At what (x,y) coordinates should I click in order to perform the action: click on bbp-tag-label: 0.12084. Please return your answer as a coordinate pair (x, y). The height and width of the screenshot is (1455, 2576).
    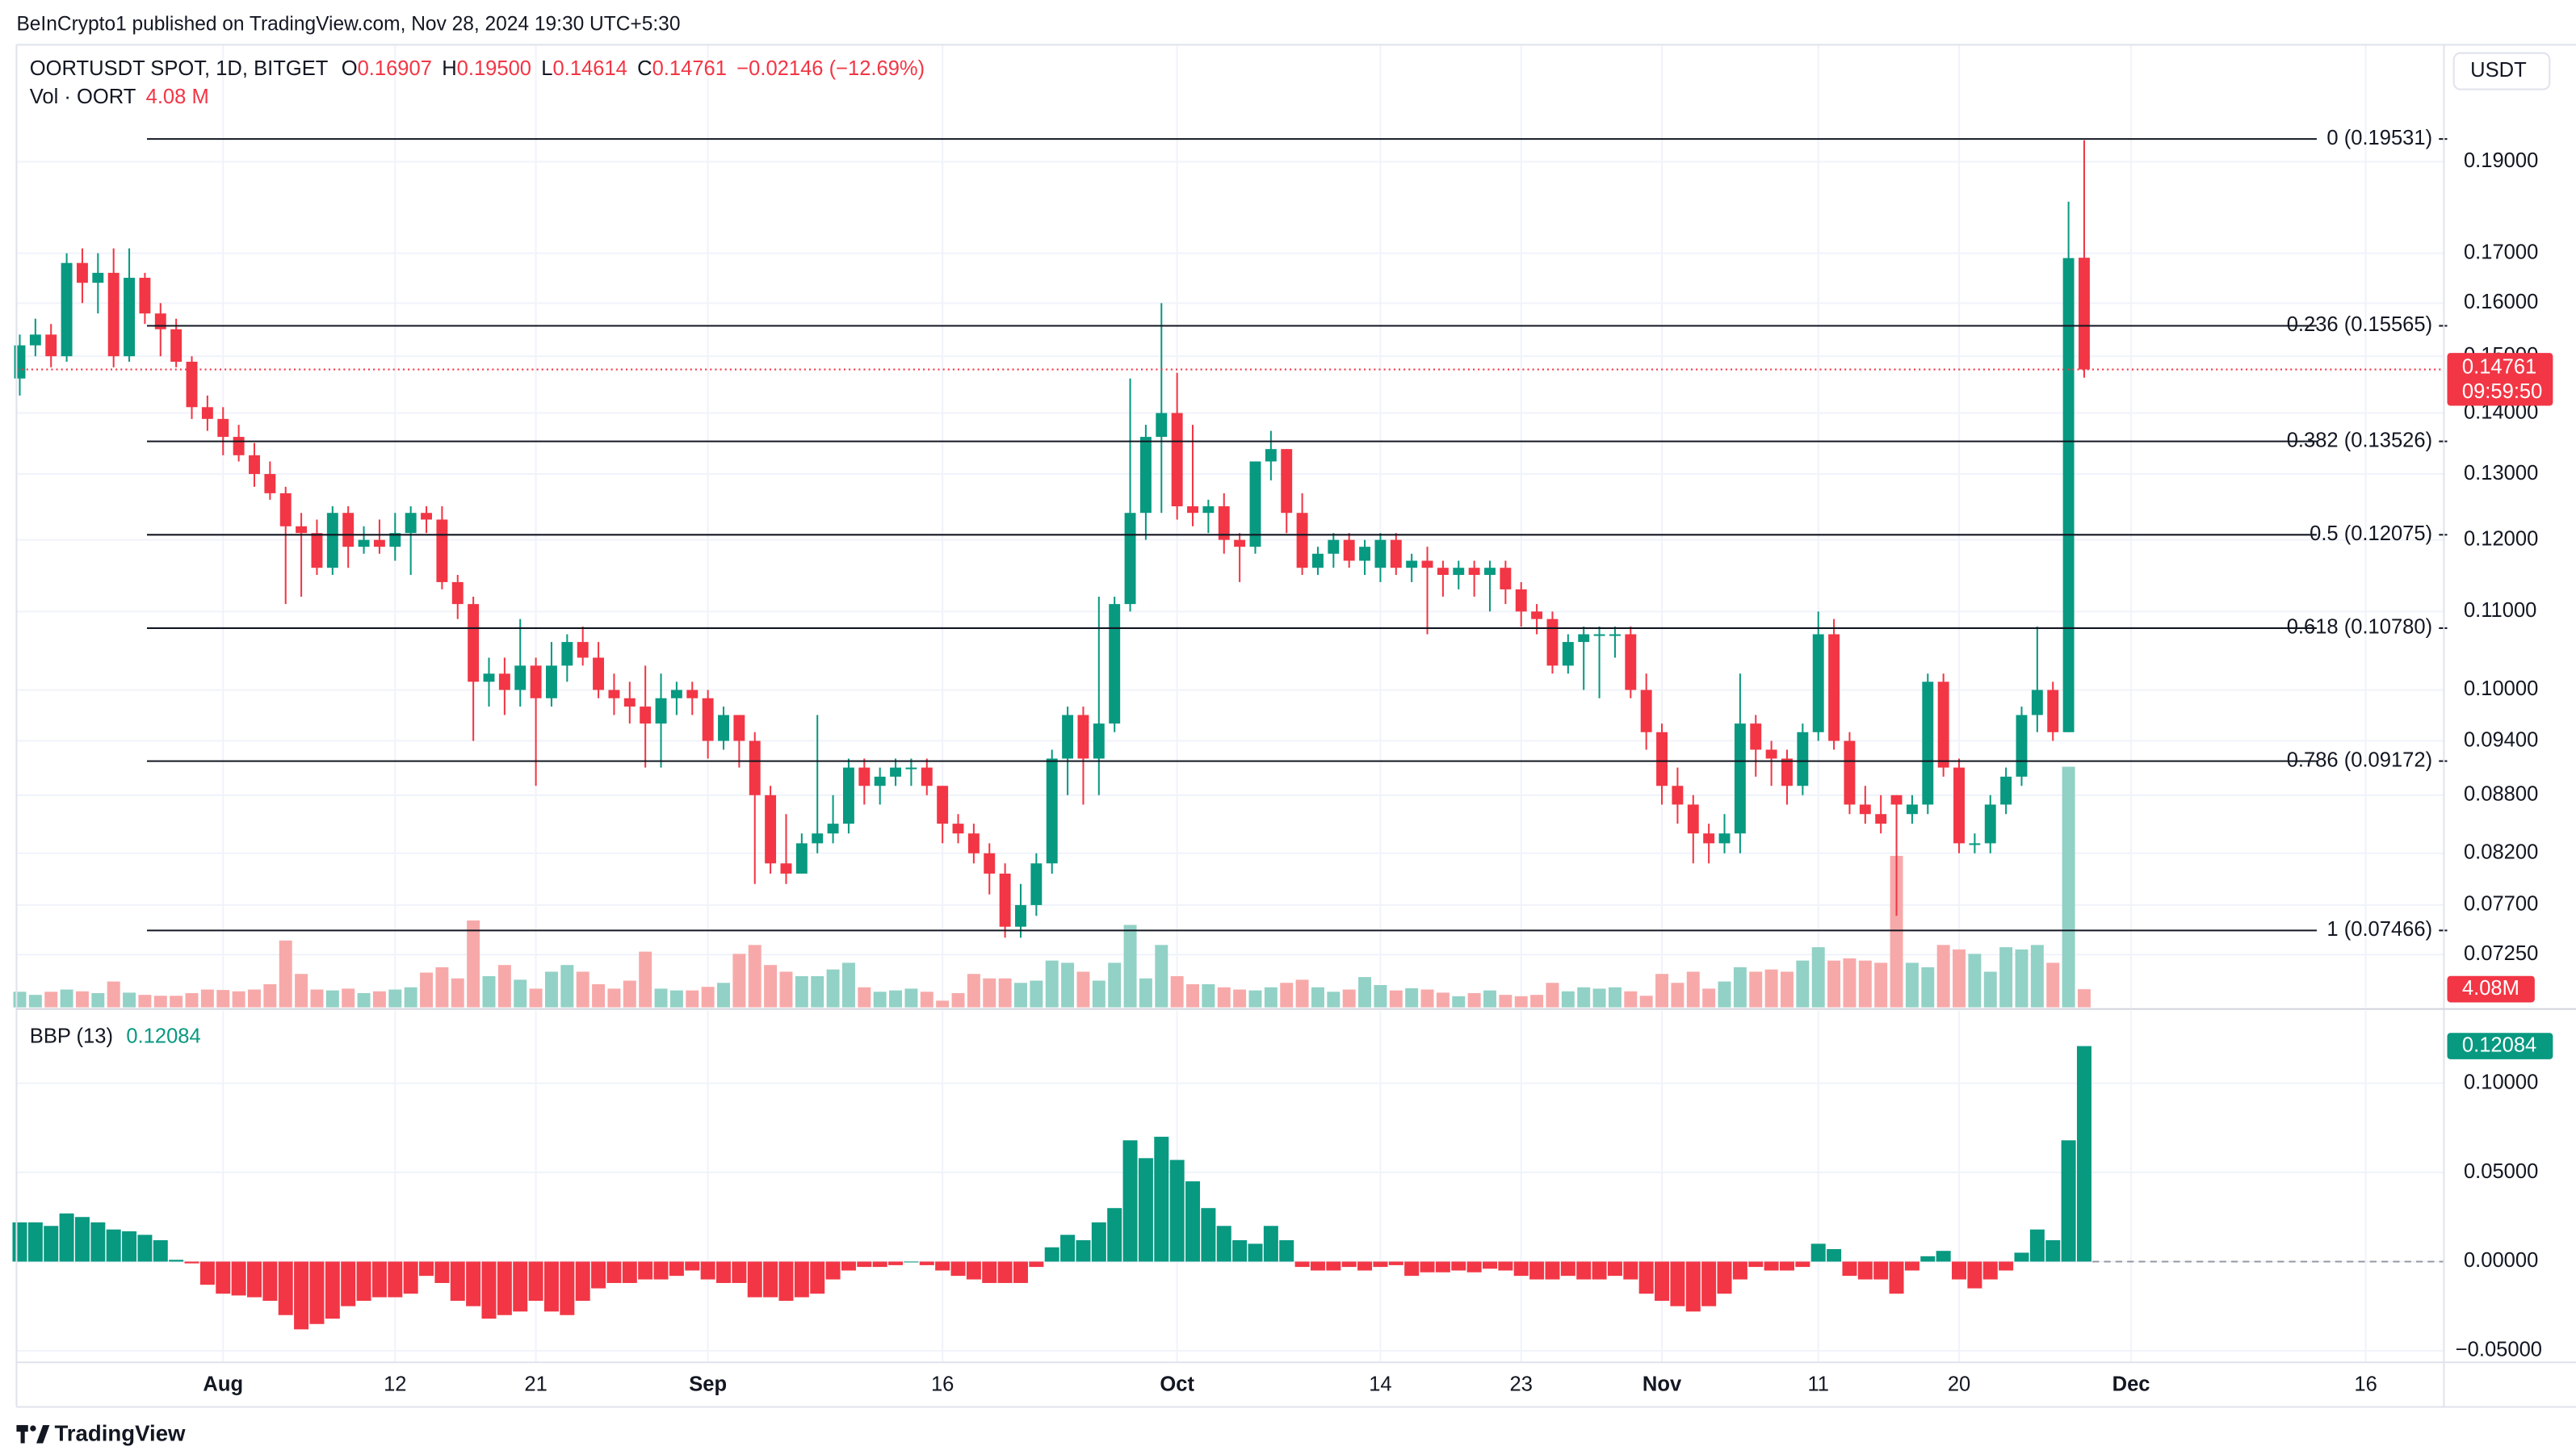
    Looking at the image, I should click on (2499, 1045).